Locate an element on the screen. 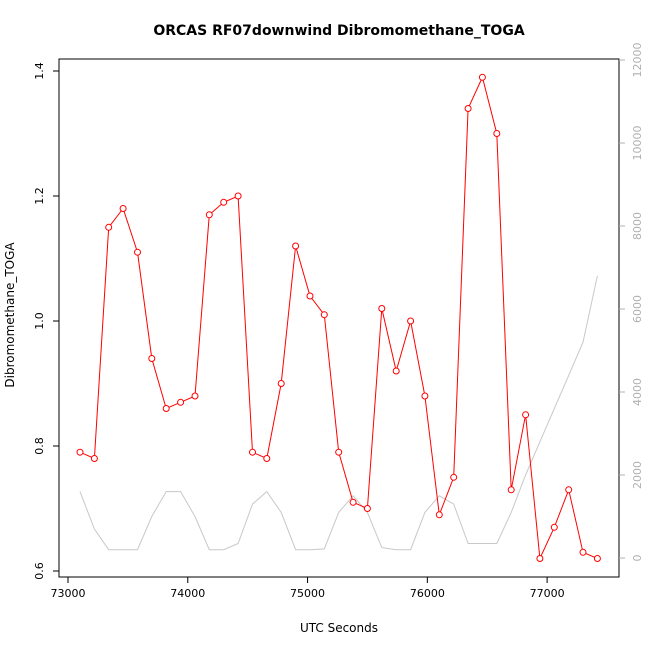 The image size is (650, 650). x-tick-label: 74000 is located at coordinates (187, 593).